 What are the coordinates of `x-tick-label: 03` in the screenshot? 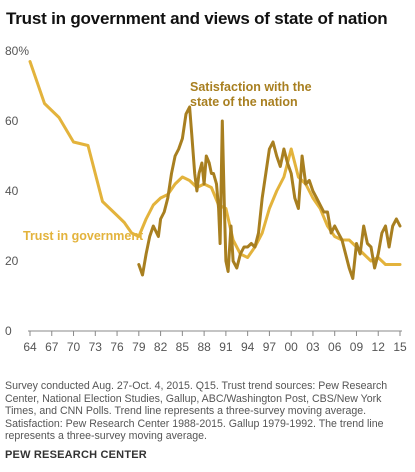 It's located at (313, 347).